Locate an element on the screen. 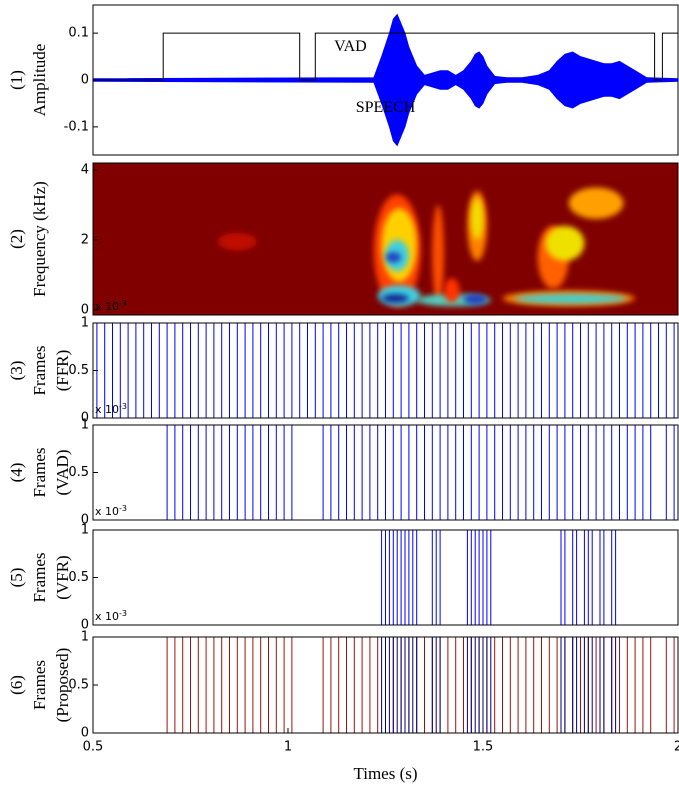 This screenshot has width=679, height=790. y-axis-label: (1) is located at coordinates (16, 80).